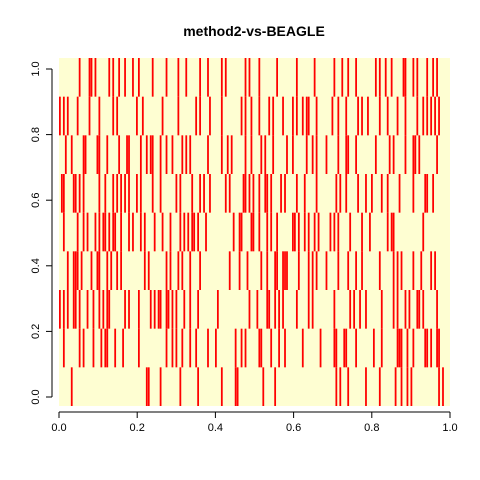 This screenshot has height=480, width=480. What do you see at coordinates (36, 134) in the screenshot?
I see `y-tick-label: 0.8` at bounding box center [36, 134].